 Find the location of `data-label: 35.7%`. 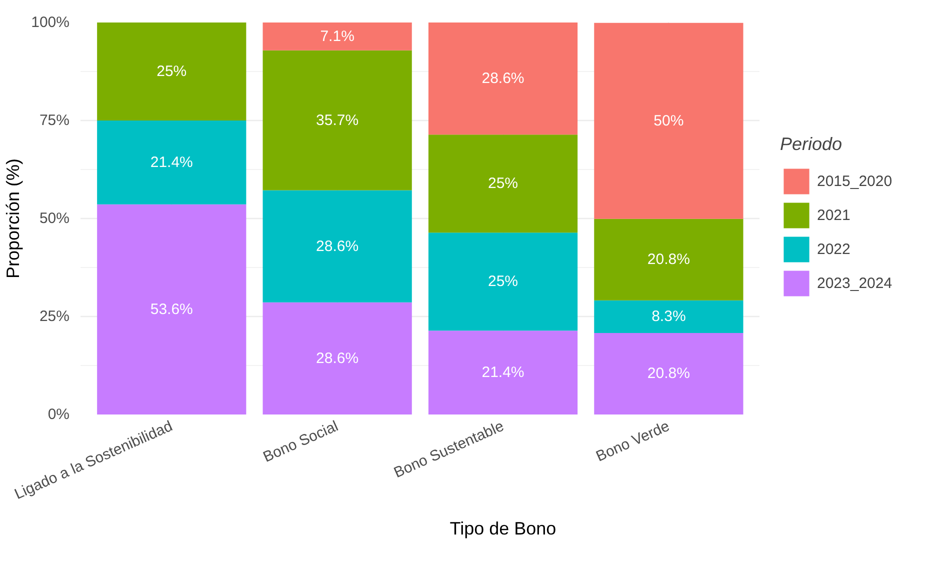

data-label: 35.7% is located at coordinates (337, 120).